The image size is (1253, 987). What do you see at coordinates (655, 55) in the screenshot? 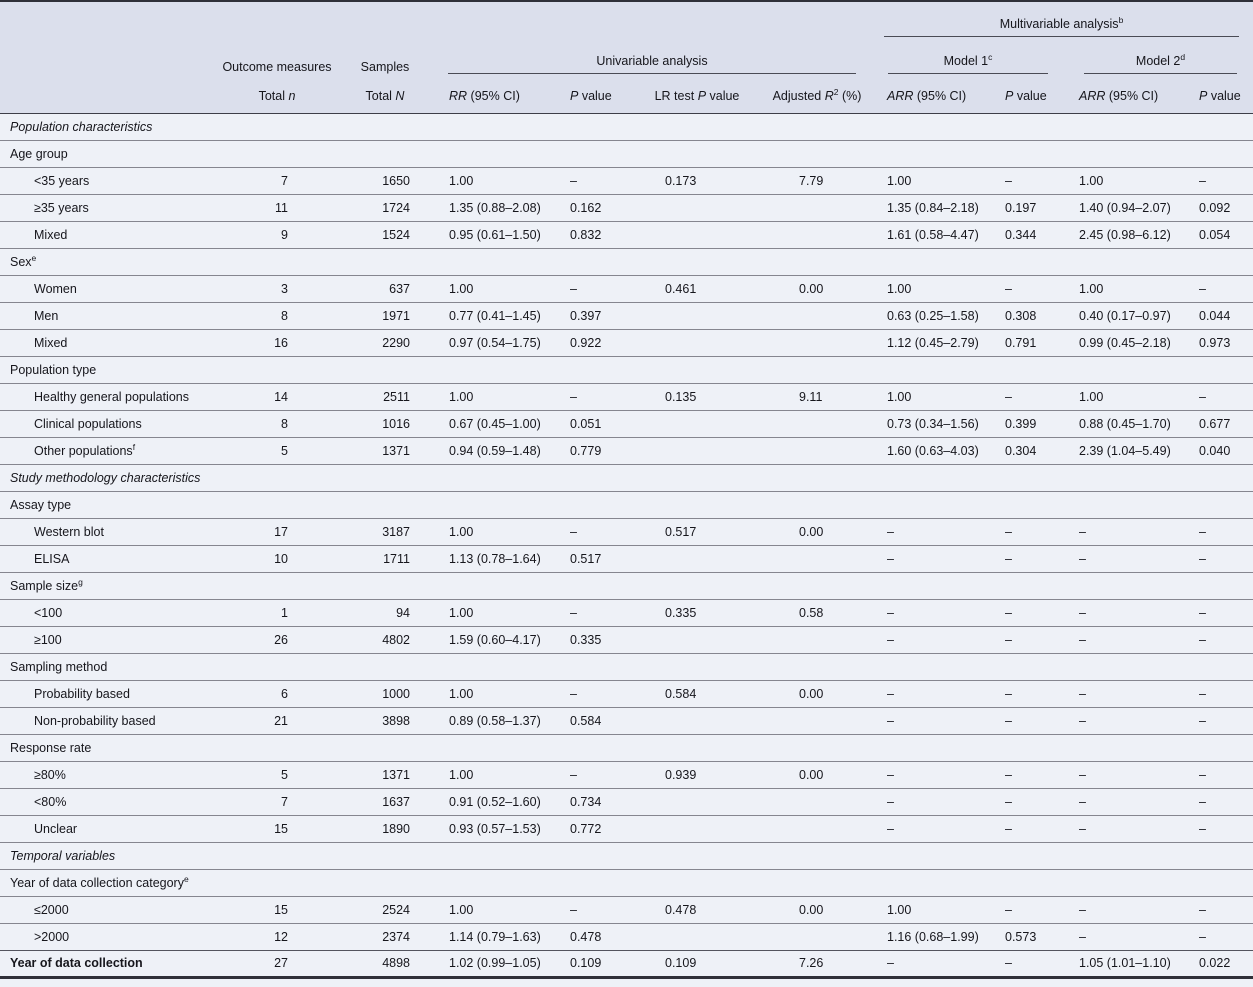
I see `univariable-analysis-group: Univariable analysis` at bounding box center [655, 55].